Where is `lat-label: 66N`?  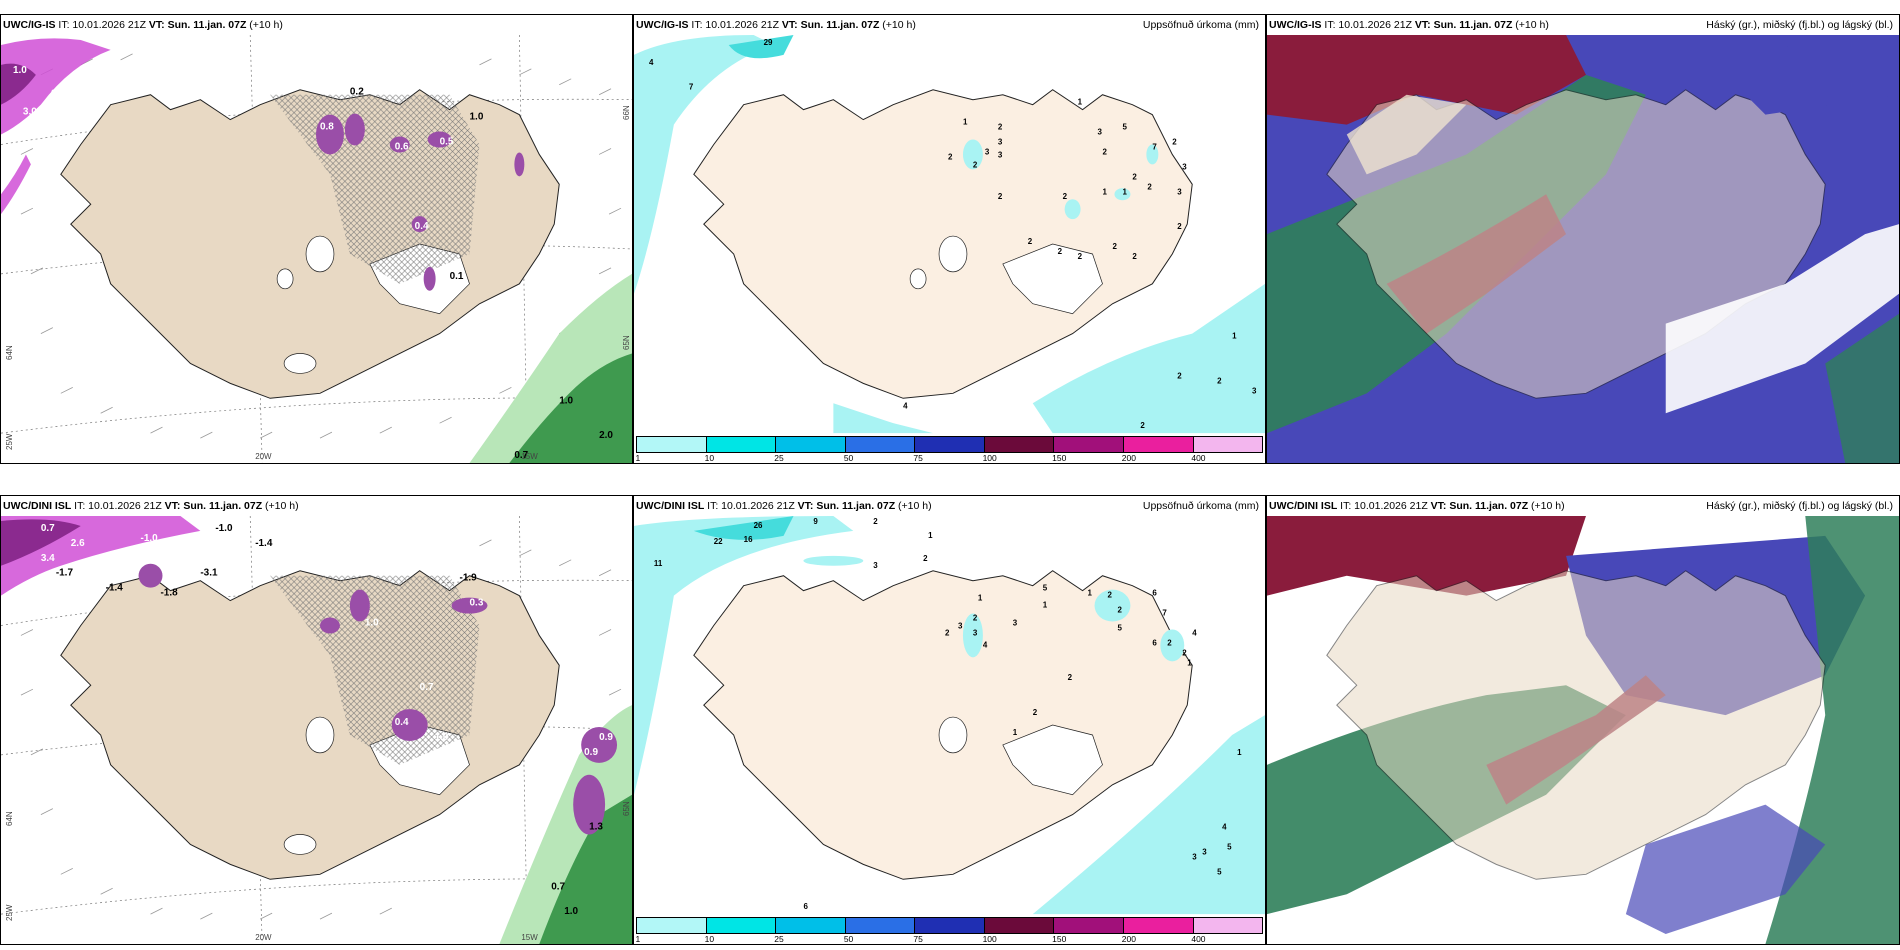
lat-label: 66N is located at coordinates (626, 112).